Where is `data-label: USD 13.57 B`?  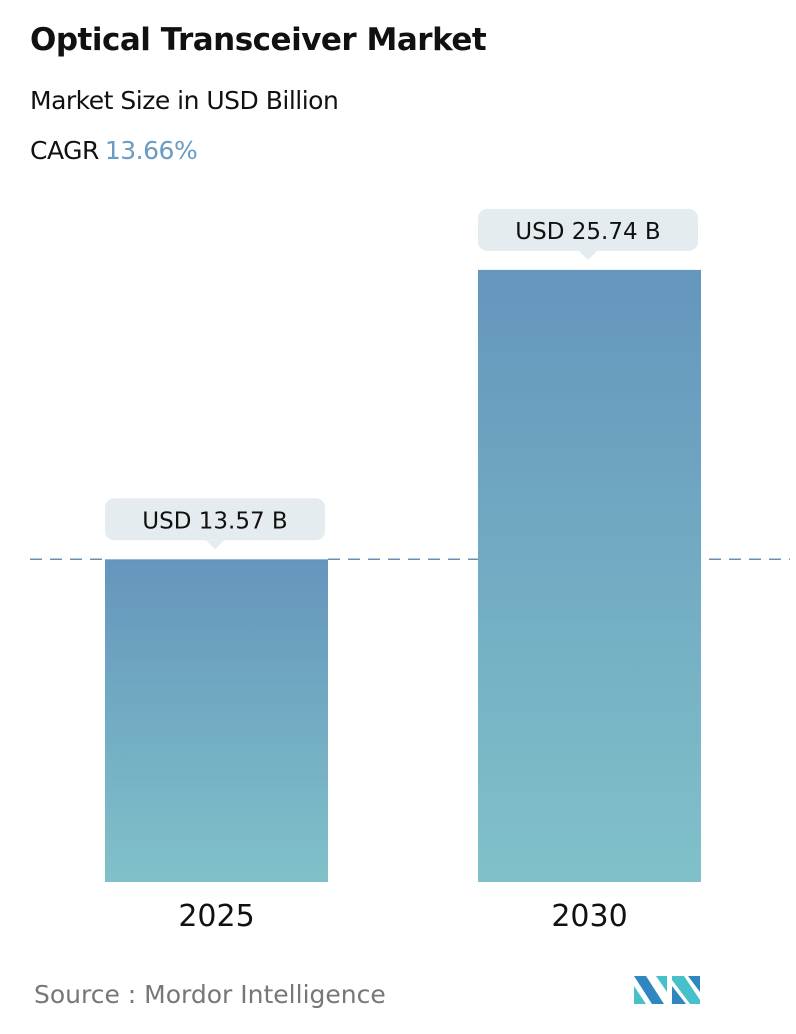
data-label: USD 13.57 B is located at coordinates (214, 521).